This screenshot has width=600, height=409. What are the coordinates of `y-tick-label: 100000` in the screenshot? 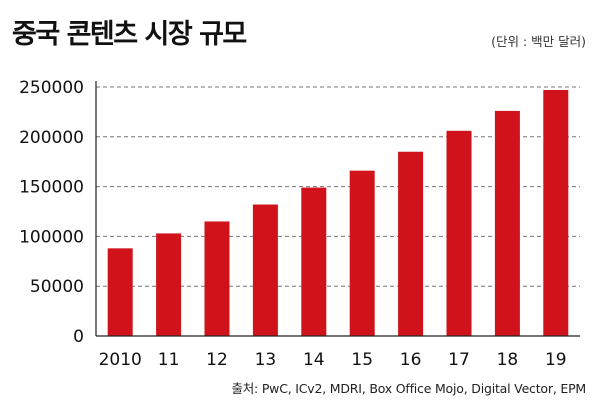 It's located at (51, 237).